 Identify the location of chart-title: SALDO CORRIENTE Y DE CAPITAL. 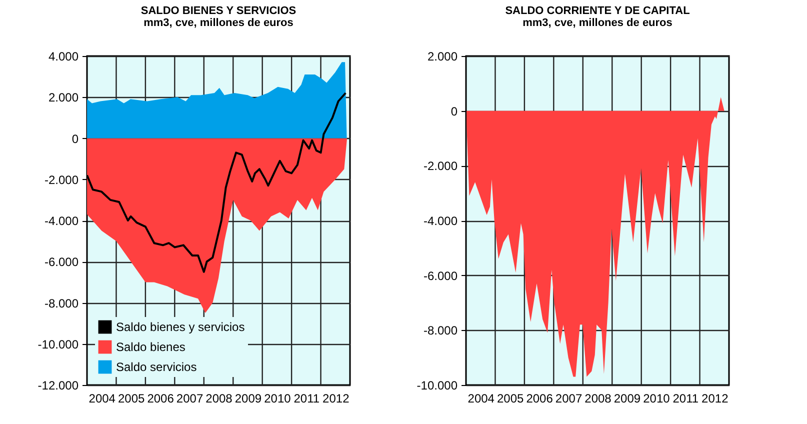
(597, 11).